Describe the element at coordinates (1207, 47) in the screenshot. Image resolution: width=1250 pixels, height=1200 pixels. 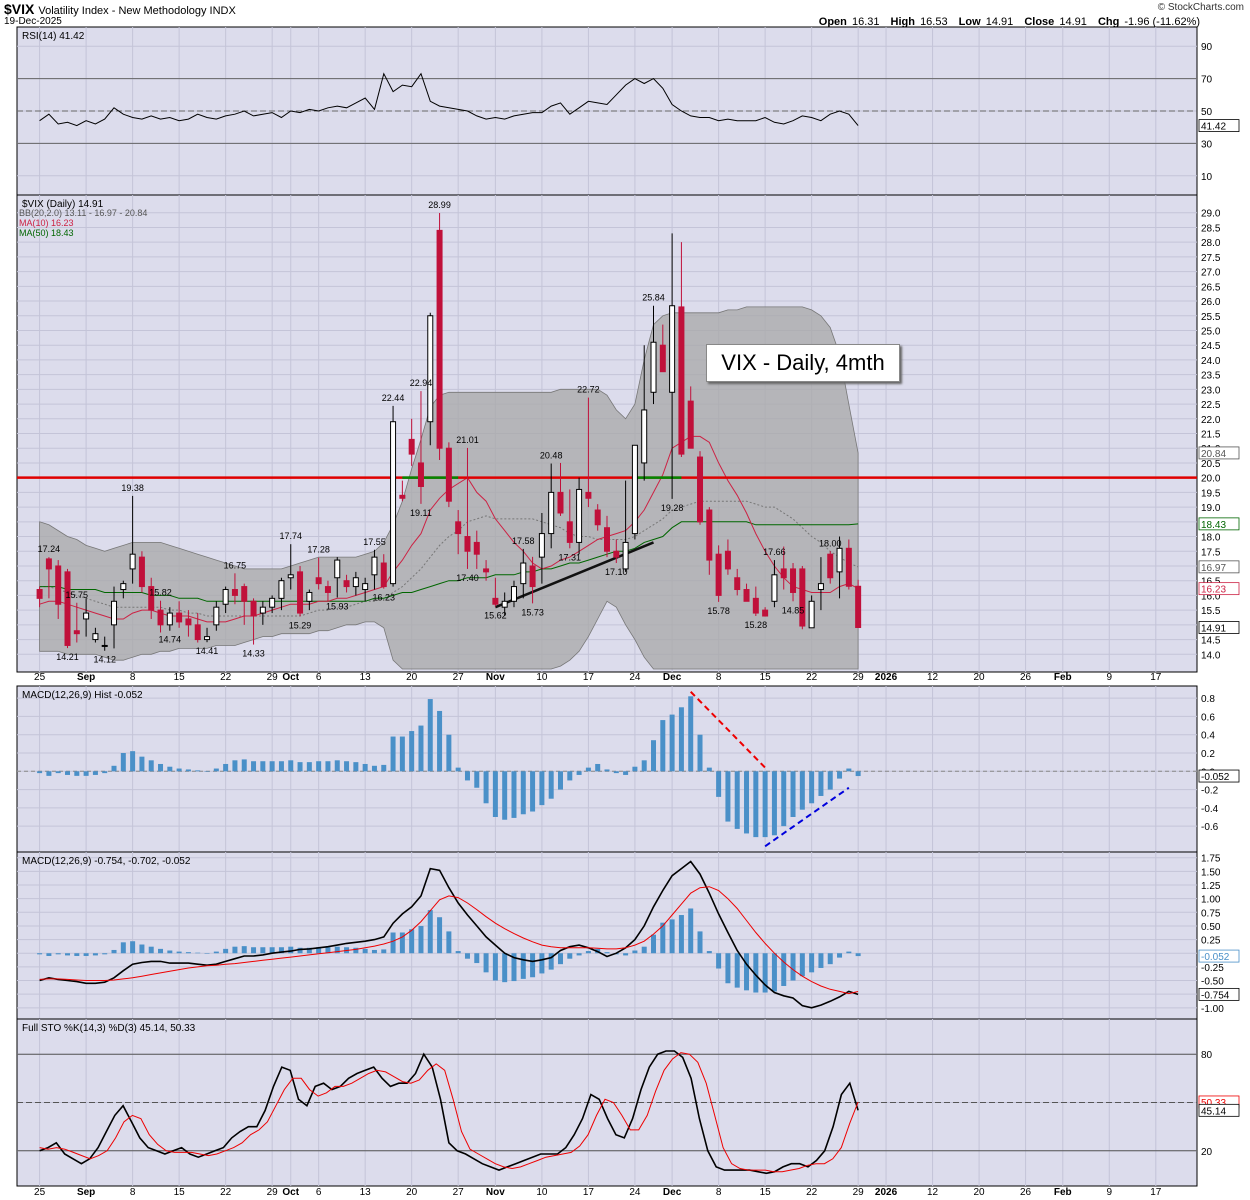
I see `y-tick-label: 90` at that location.